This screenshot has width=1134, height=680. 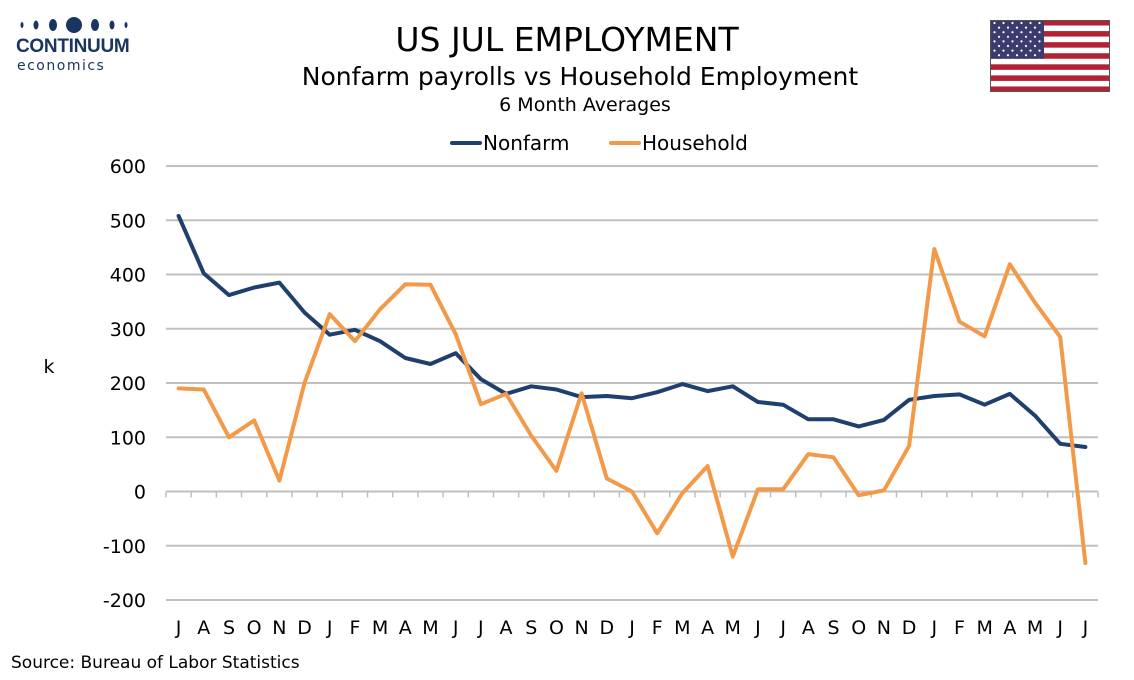 I want to click on y-tick-label: 200, so click(x=128, y=384).